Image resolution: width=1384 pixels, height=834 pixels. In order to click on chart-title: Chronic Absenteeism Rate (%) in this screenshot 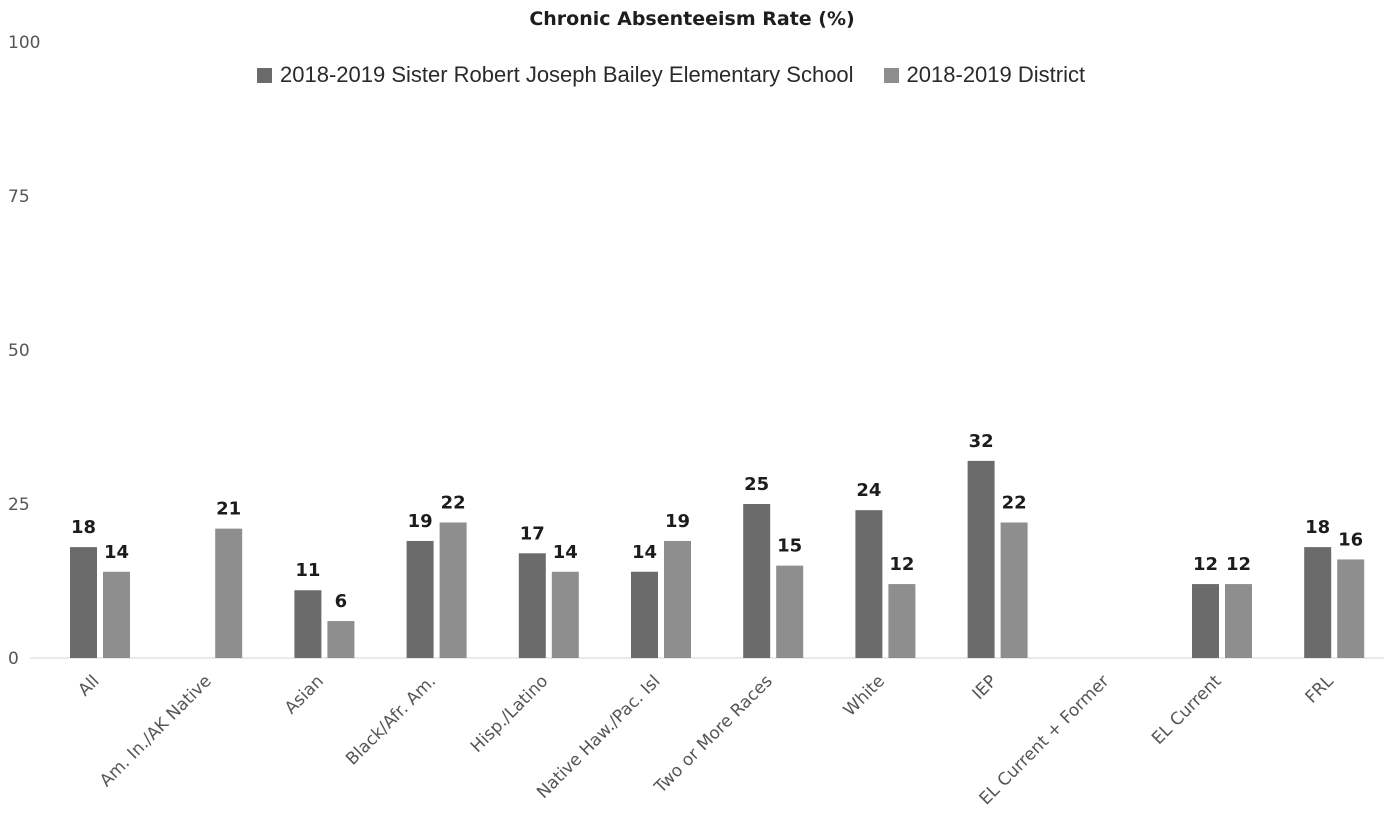, I will do `click(692, 19)`.